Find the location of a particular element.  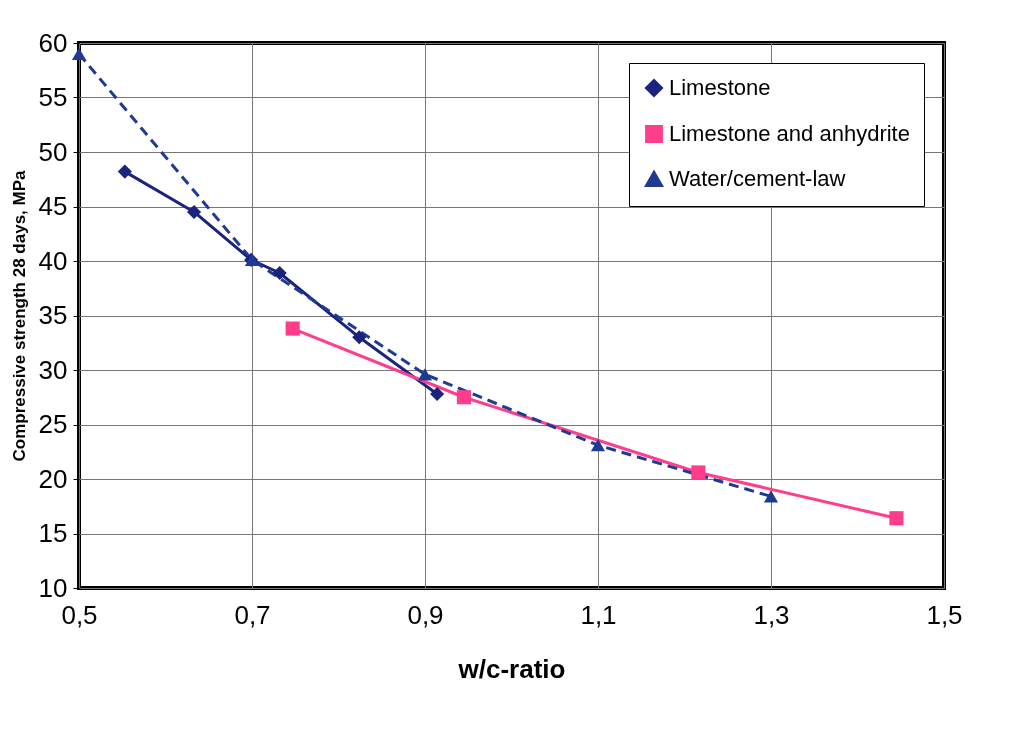

y-axis-title: Compressive strength 28 days, MPa is located at coordinates (19, 315).